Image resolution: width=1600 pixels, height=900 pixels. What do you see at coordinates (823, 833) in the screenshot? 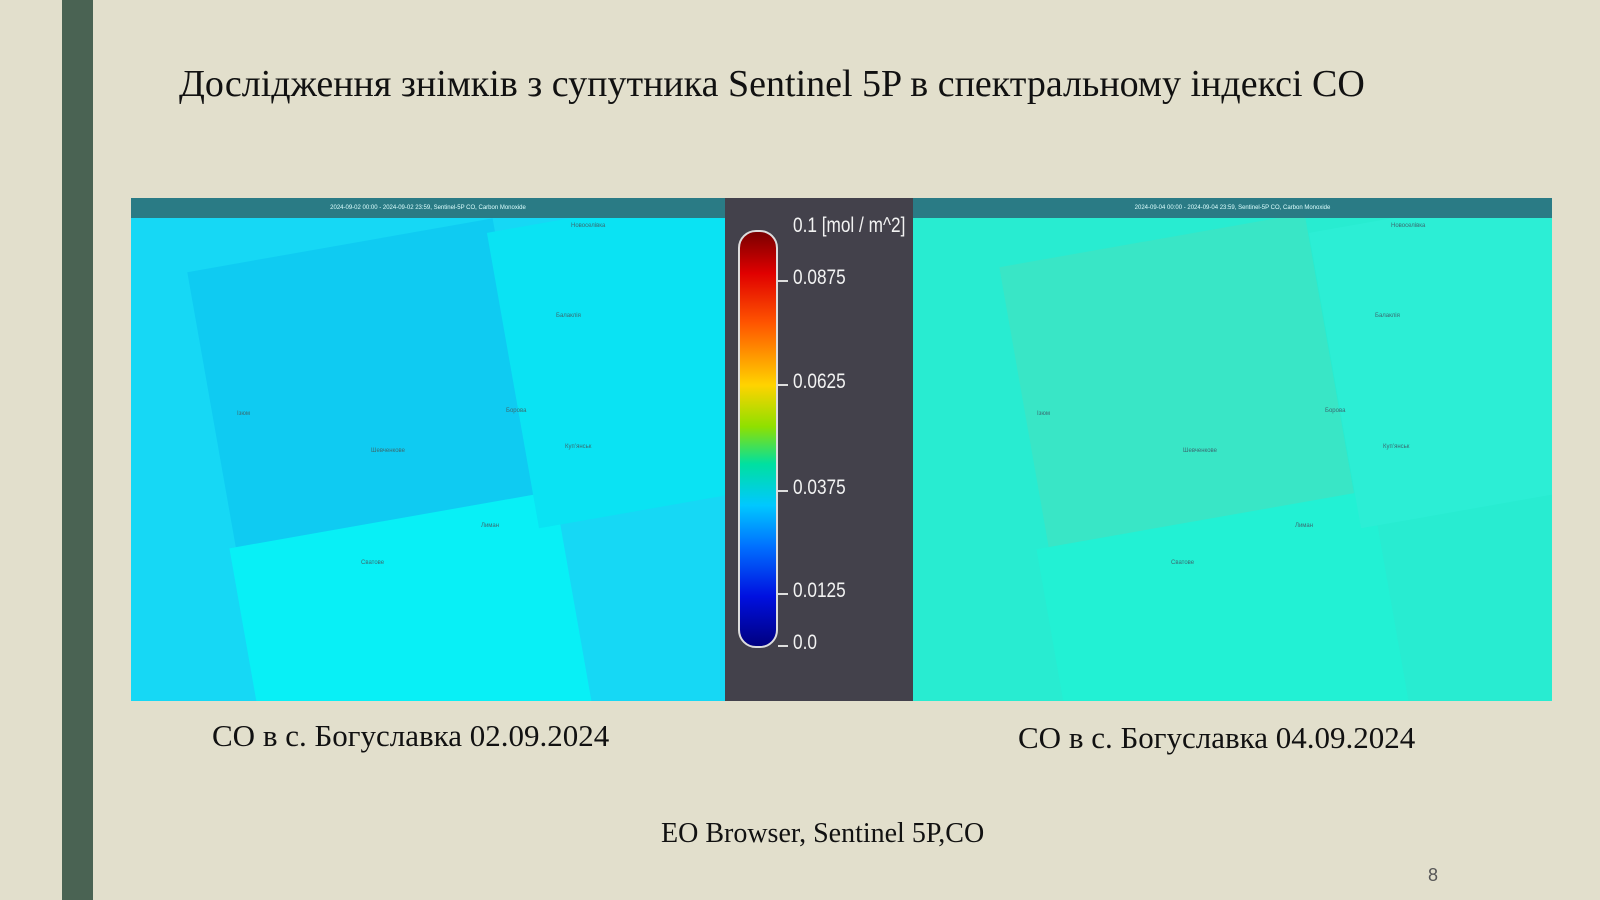
I see `source-caption: EO Browser, Sentinel 5P,CO` at bounding box center [823, 833].